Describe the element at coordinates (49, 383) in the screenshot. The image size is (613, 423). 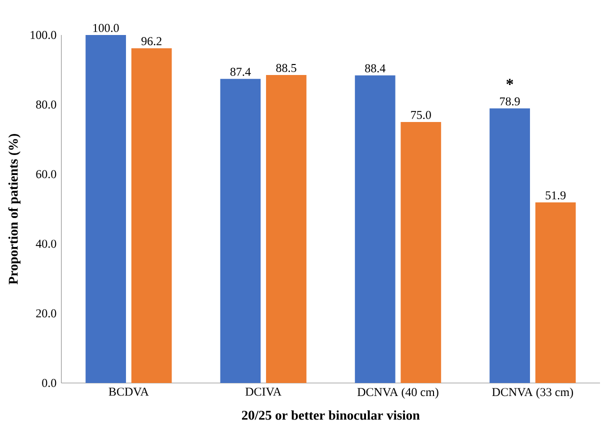
I see `y-tick-label: 0.0` at that location.